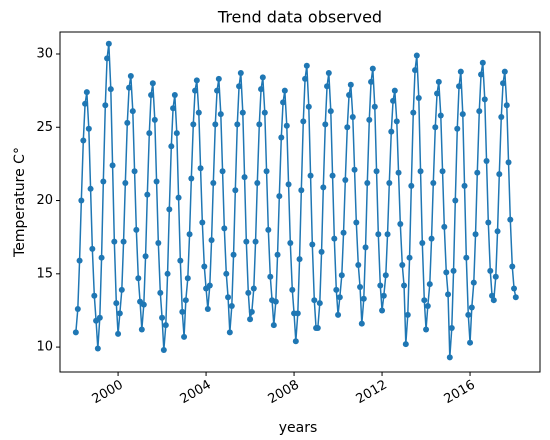 This screenshot has height=440, width=550. Describe the element at coordinates (108, 393) in the screenshot. I see `x-tick-label: 2000` at that location.